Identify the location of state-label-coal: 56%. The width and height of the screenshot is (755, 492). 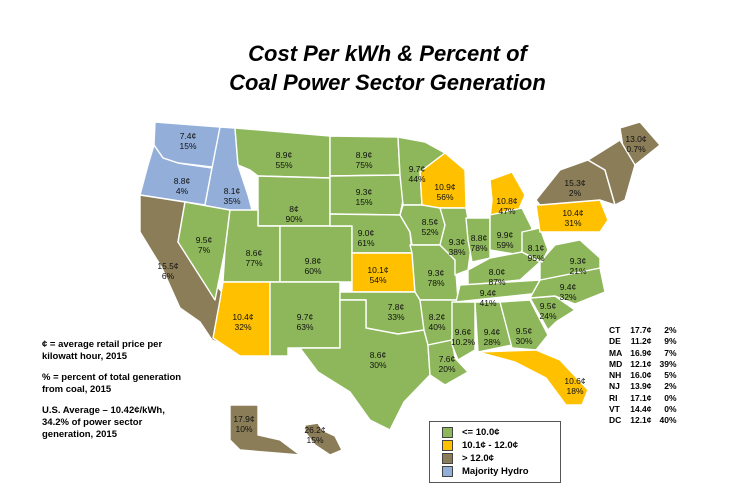
(444, 197).